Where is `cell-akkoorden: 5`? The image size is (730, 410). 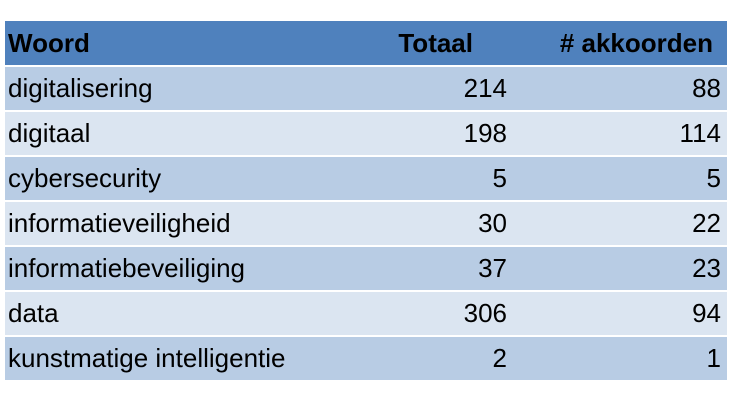 cell-akkoorden: 5 is located at coordinates (625, 179).